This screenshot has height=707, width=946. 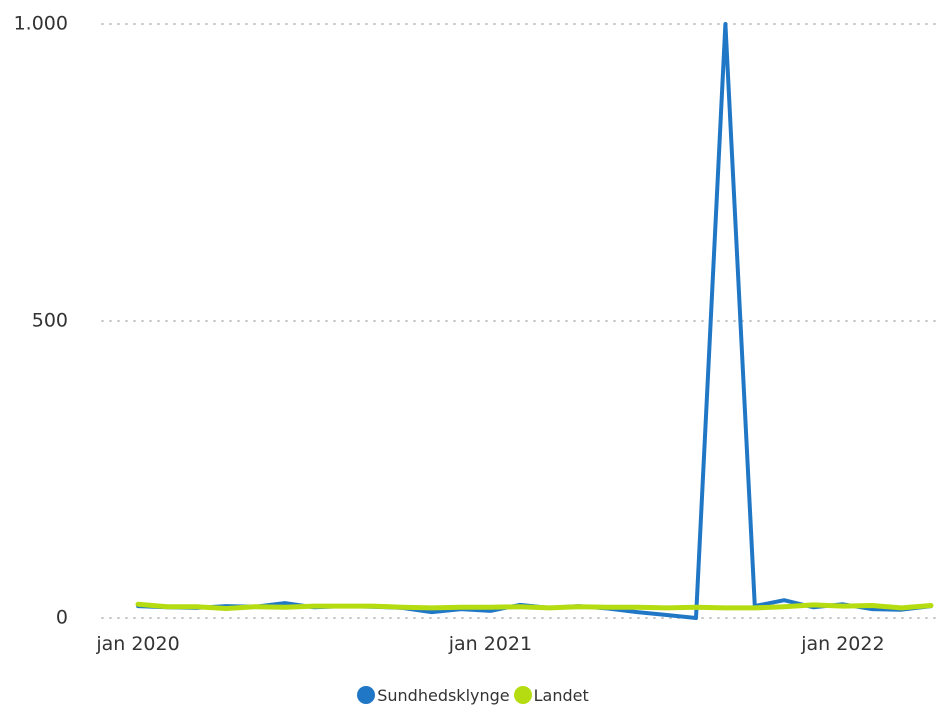 I want to click on x-axis: jan 2020 jan 2021 jan 2022, so click(x=489, y=644).